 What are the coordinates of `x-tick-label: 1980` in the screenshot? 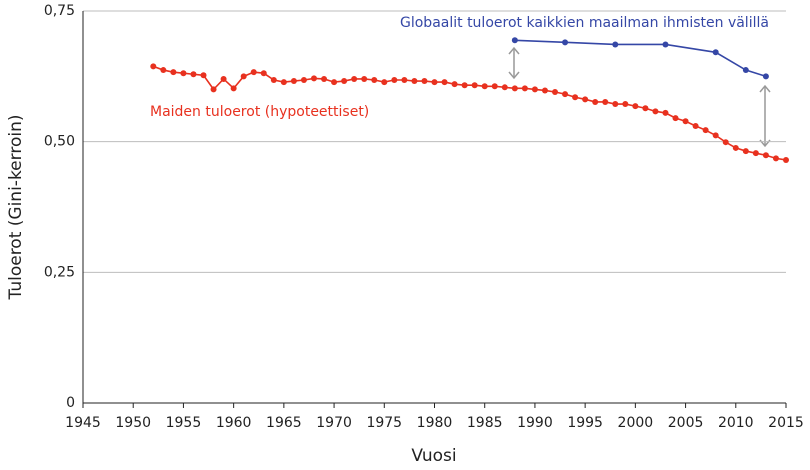 It's located at (435, 423).